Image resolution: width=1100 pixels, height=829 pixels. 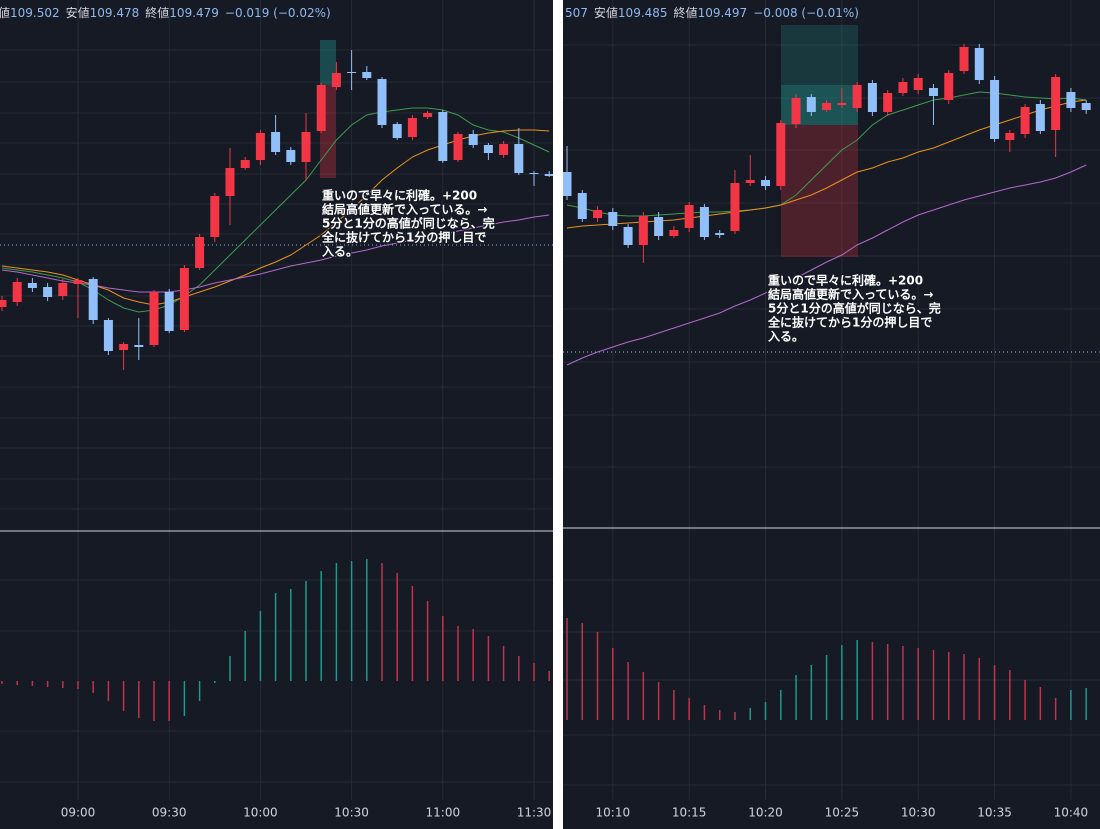 I want to click on header-value: 109.502, so click(x=35, y=13).